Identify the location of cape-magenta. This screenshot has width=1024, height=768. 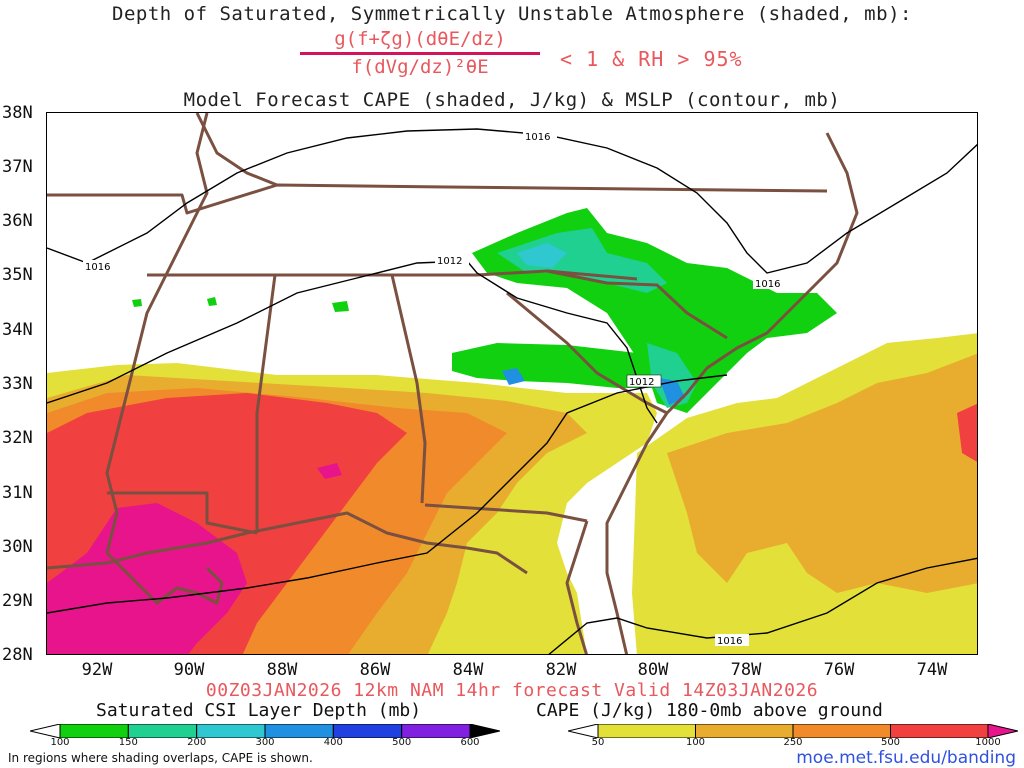
(147, 578).